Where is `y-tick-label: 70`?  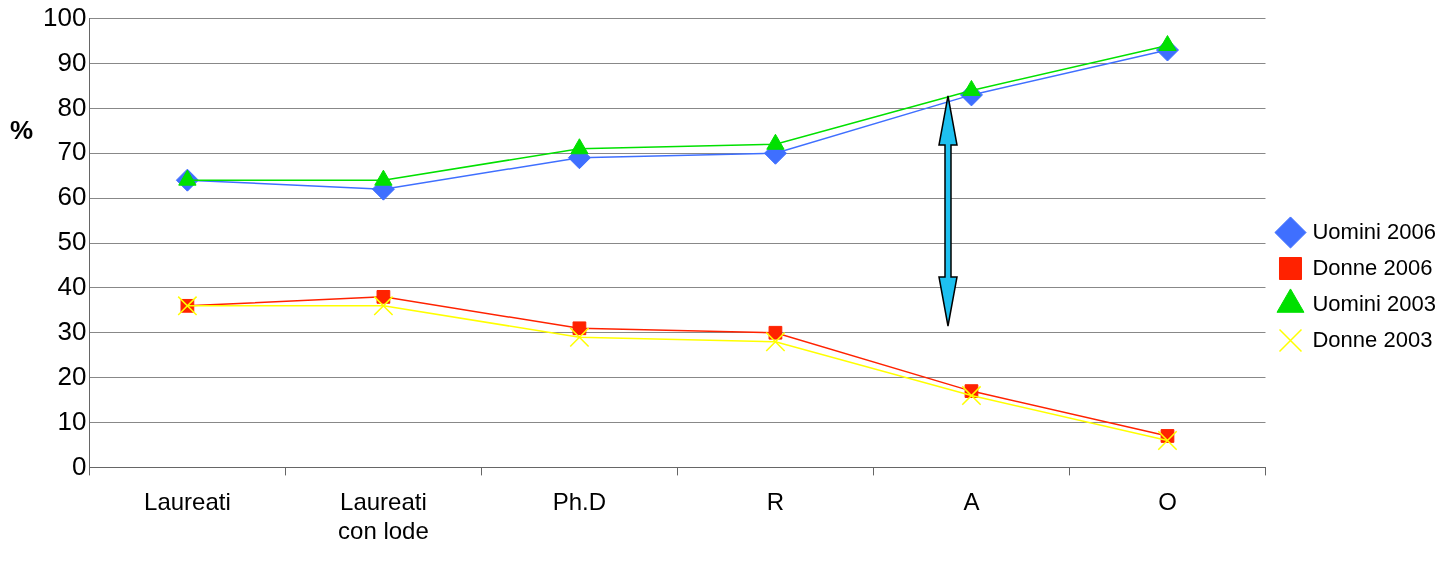 y-tick-label: 70 is located at coordinates (72, 151).